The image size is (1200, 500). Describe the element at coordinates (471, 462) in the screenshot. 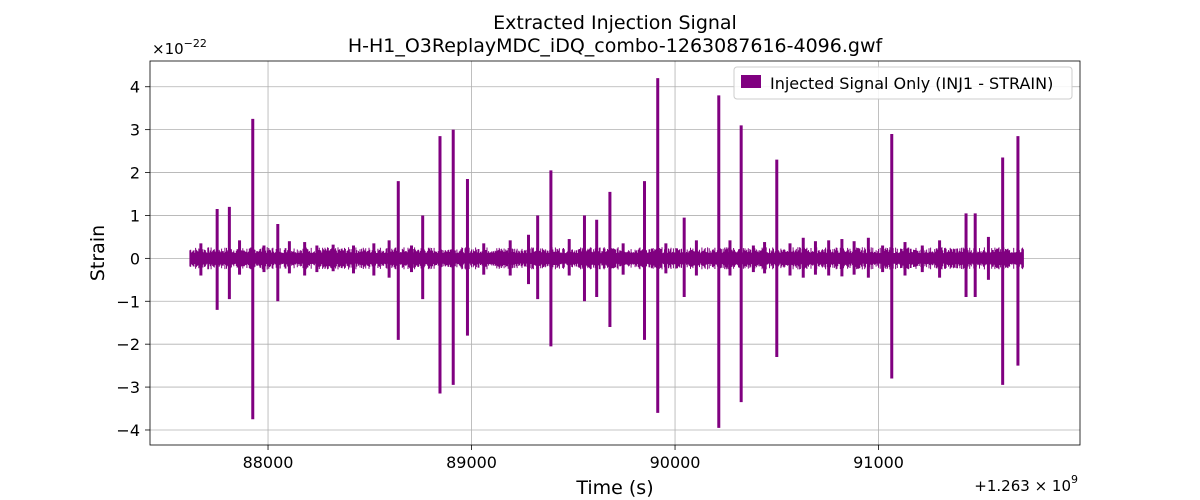

I see `x-tick-label: 89000` at that location.